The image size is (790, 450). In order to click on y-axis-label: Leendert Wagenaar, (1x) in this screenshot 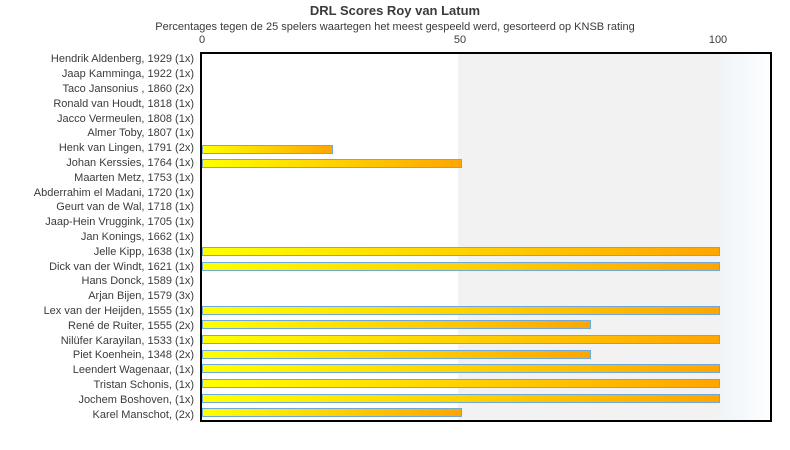, I will do `click(133, 370)`.